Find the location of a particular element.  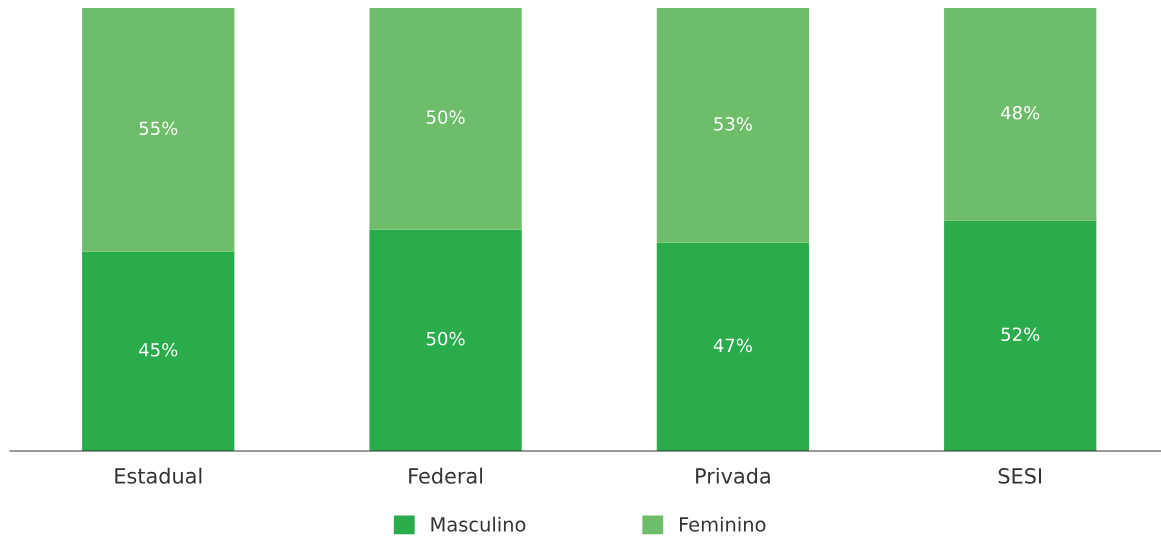

data-label: 52% is located at coordinates (1020, 334).